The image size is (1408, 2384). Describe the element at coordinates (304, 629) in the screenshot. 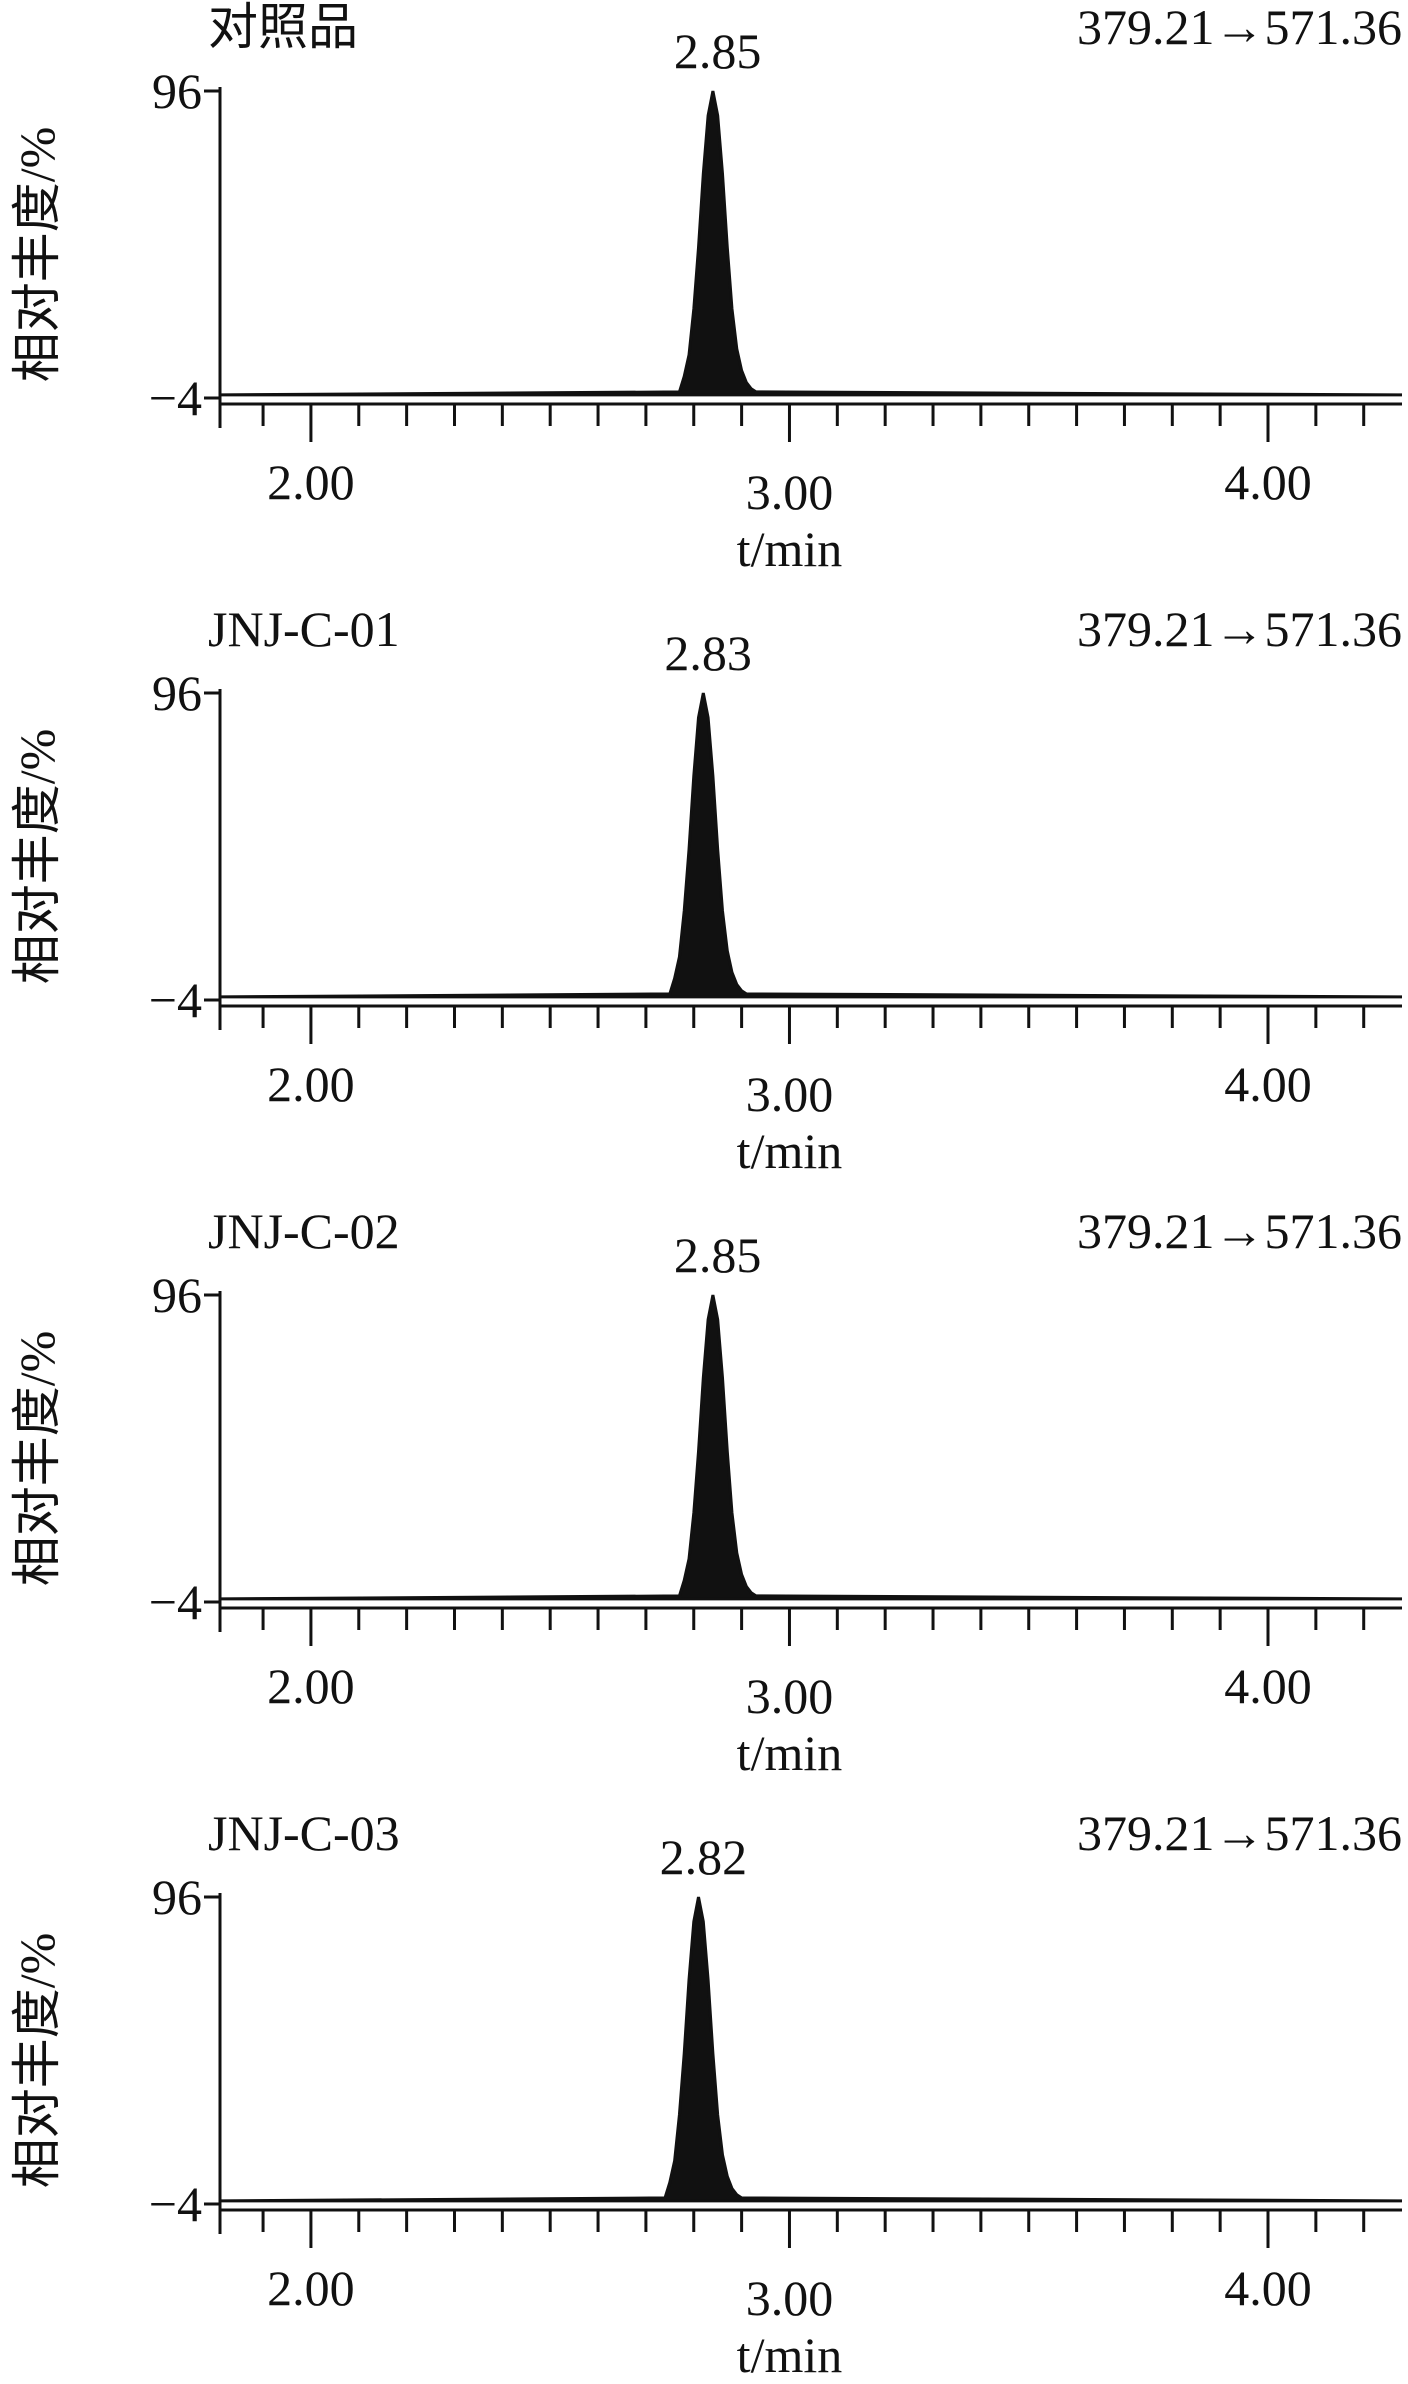

I see `panel-title: JNJ-C-01` at that location.